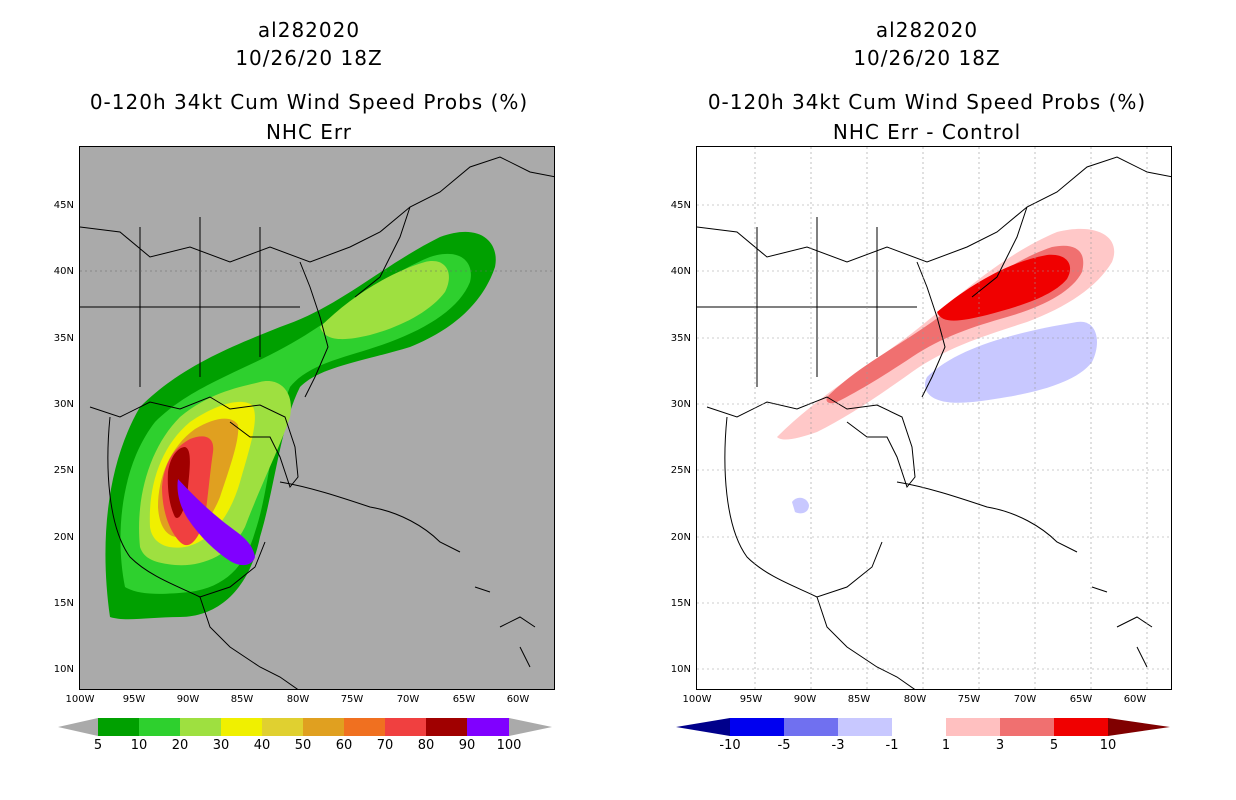  Describe the element at coordinates (384, 300) in the screenshot. I see `prob-contour-20b` at that location.